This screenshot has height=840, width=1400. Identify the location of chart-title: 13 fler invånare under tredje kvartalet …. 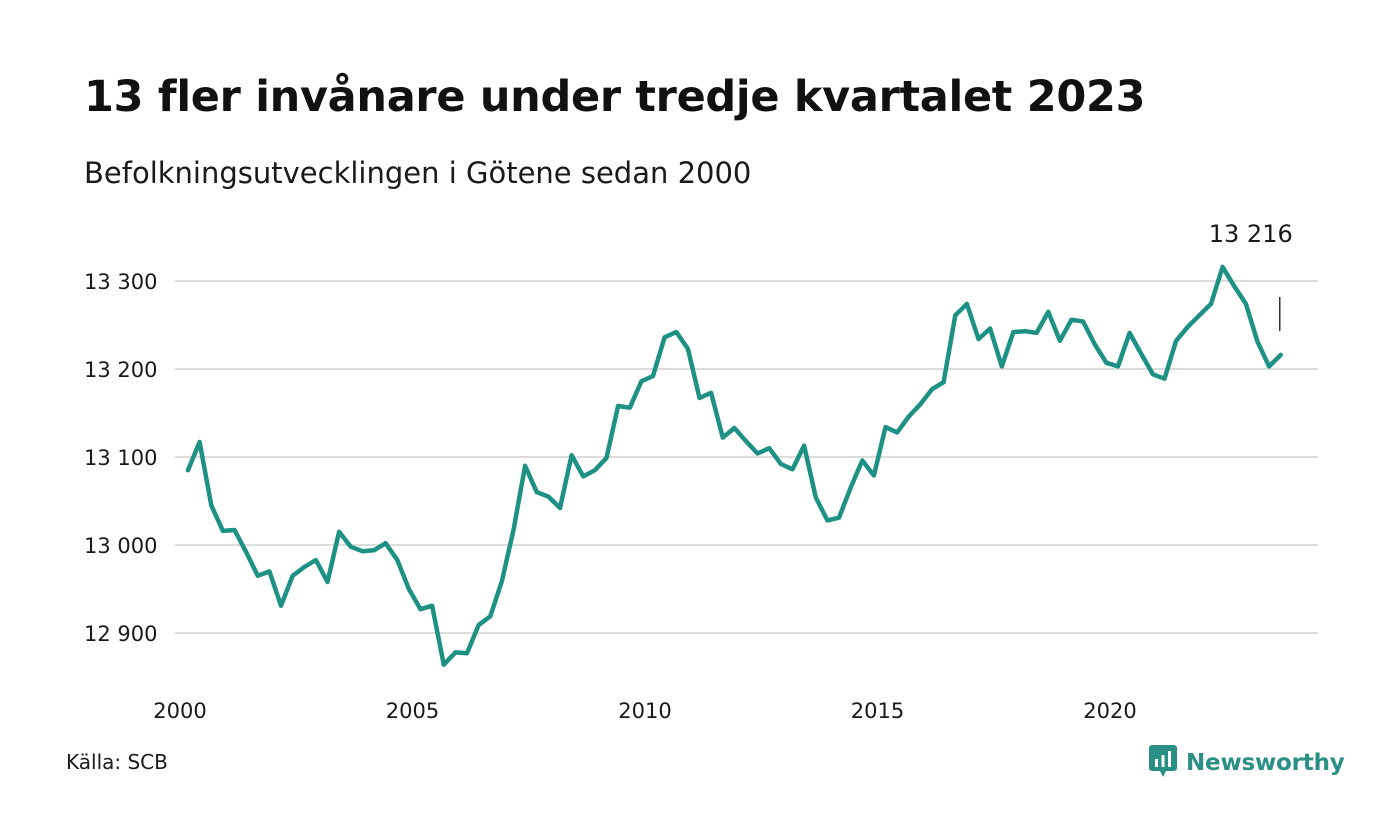
(615, 97).